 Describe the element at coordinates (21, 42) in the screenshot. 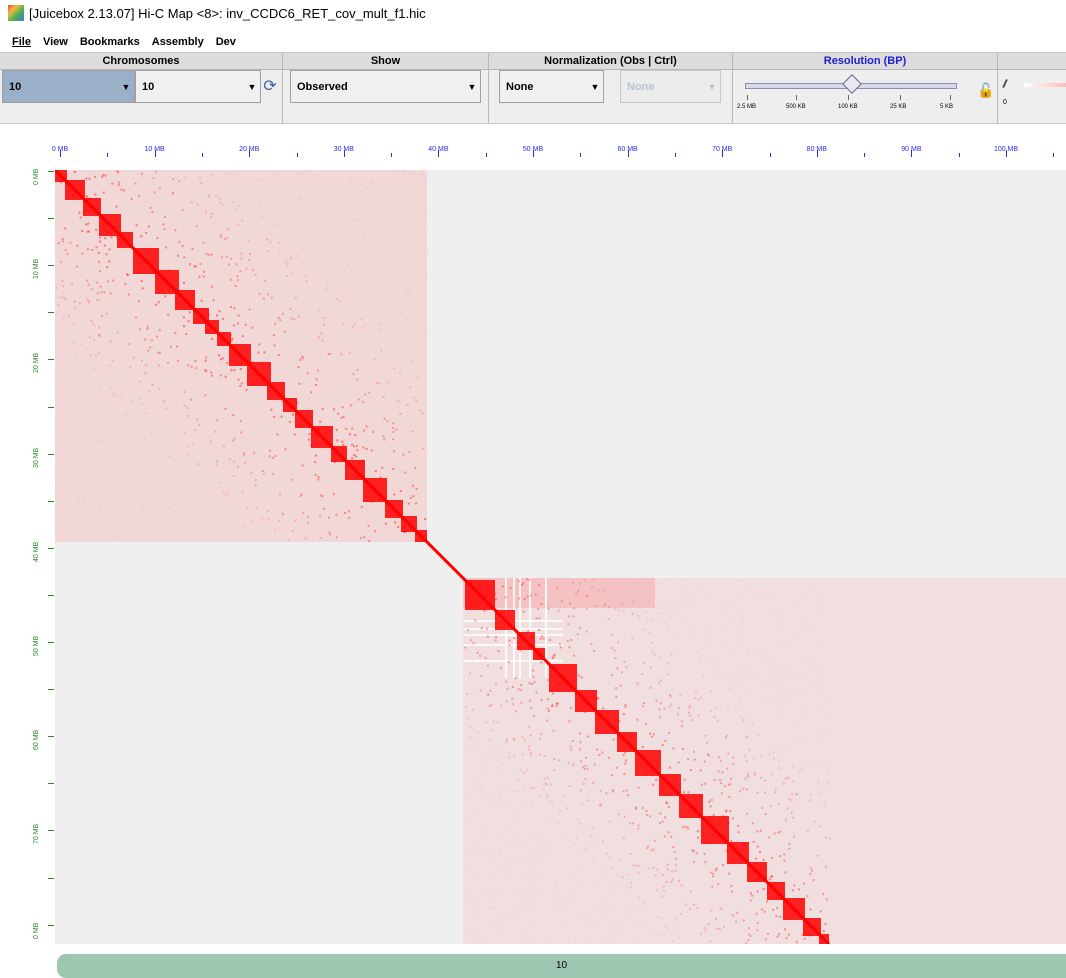

I see `menu-file: File` at that location.